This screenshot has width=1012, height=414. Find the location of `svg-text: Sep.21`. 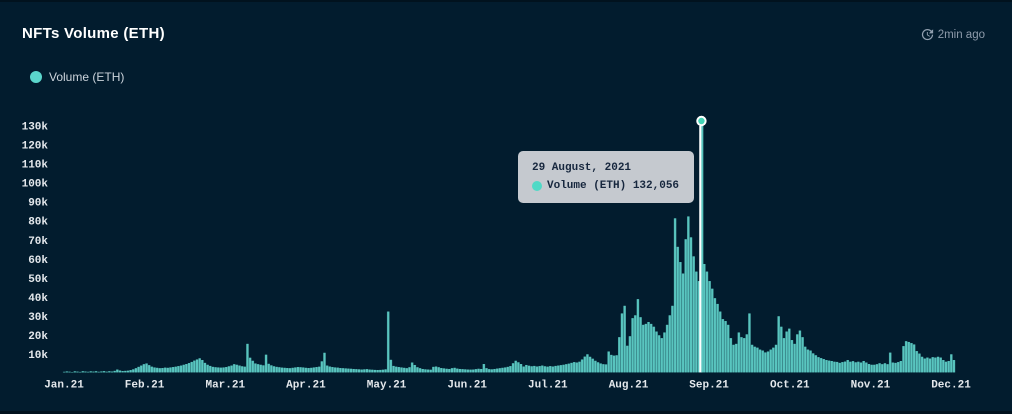

svg-text: Sep.21 is located at coordinates (709, 386).